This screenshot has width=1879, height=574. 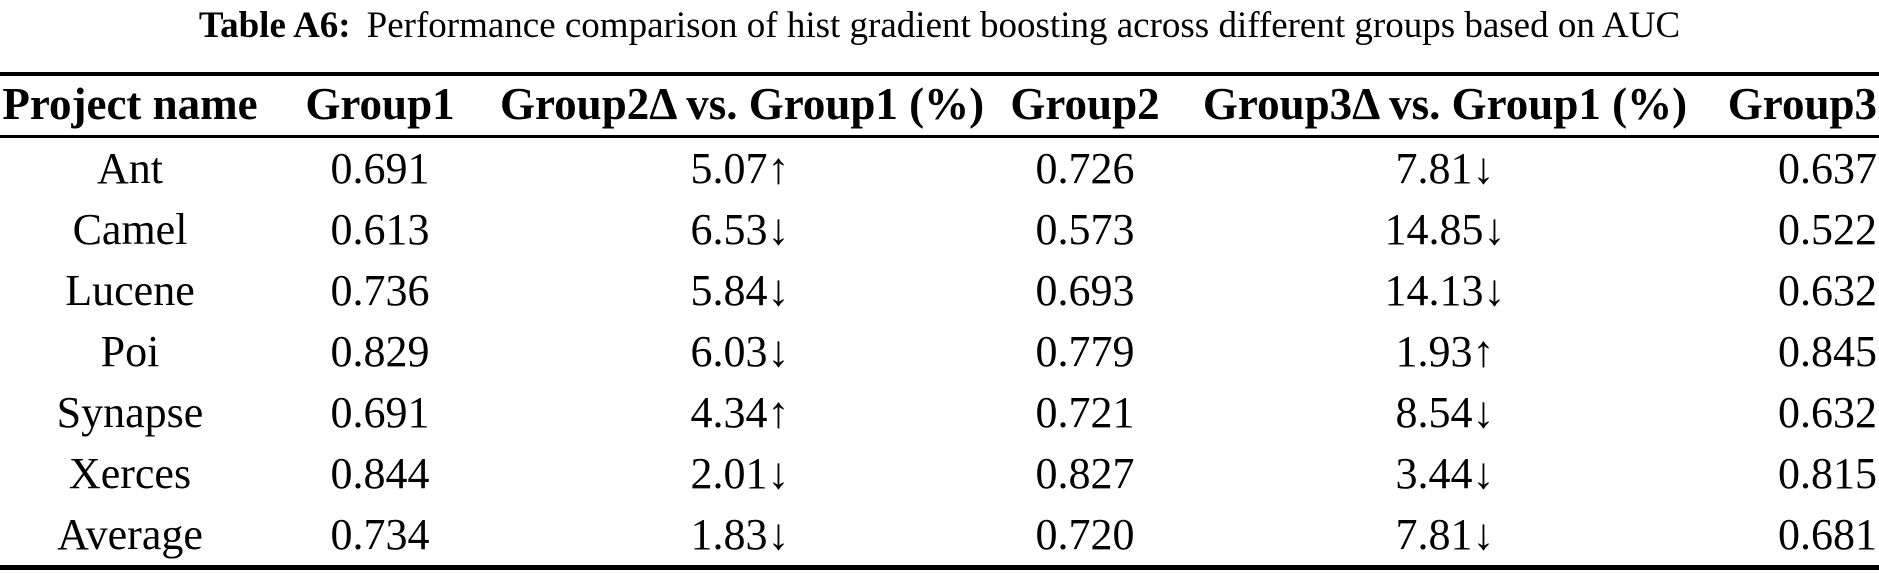 I want to click on table-row: Average 0.734 1.83↓ 0.720 7.81↓ 0.681, so click(x=939, y=536).